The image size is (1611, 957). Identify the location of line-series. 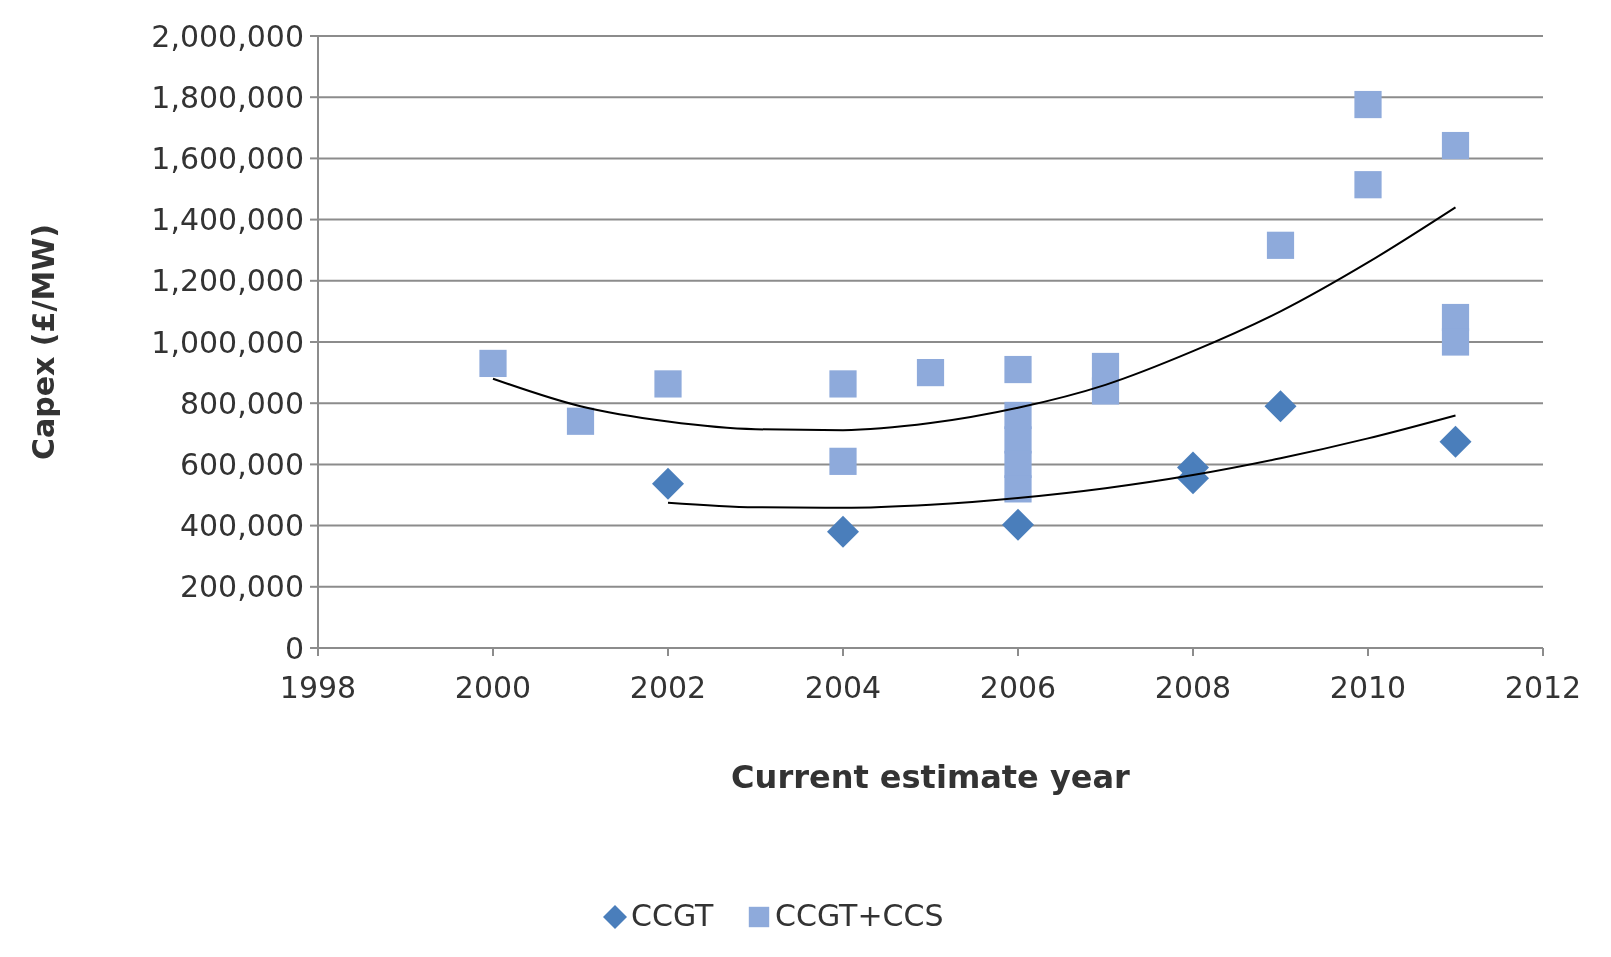
(1062, 461).